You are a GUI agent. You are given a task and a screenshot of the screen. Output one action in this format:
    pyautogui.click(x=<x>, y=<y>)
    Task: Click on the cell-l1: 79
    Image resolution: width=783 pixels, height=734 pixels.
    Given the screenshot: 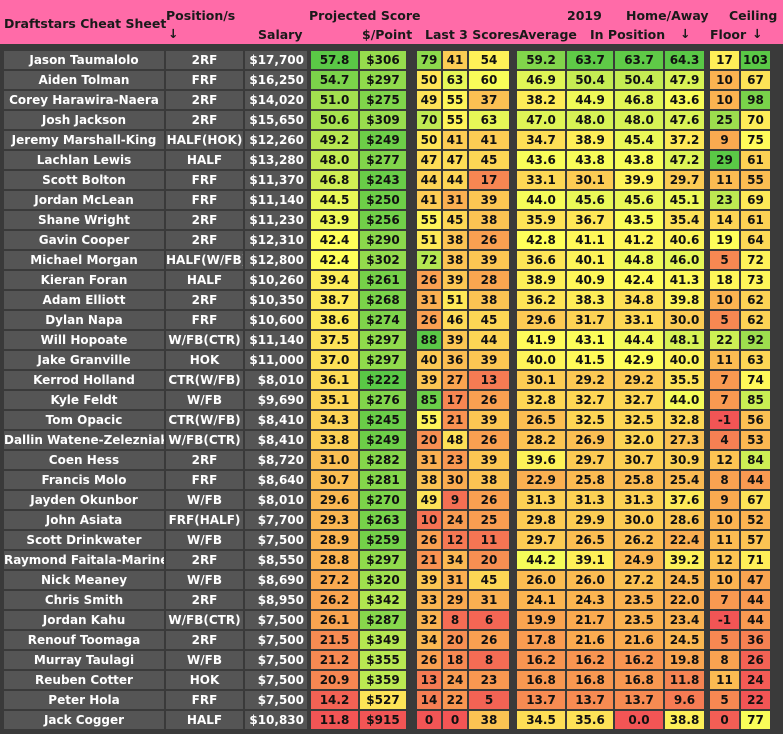 What is the action you would take?
    pyautogui.click(x=429, y=60)
    